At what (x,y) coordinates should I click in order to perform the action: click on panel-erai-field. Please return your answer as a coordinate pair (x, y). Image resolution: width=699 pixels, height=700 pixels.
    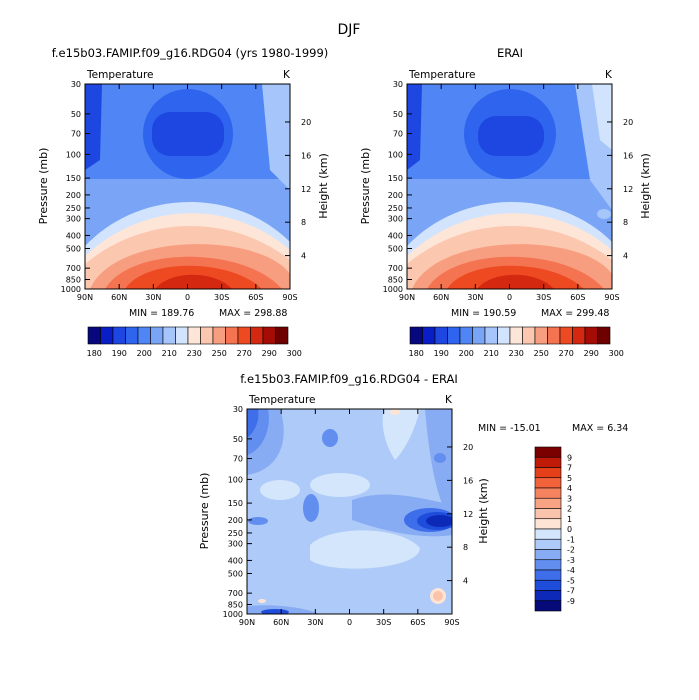
    Looking at the image, I should click on (509, 186).